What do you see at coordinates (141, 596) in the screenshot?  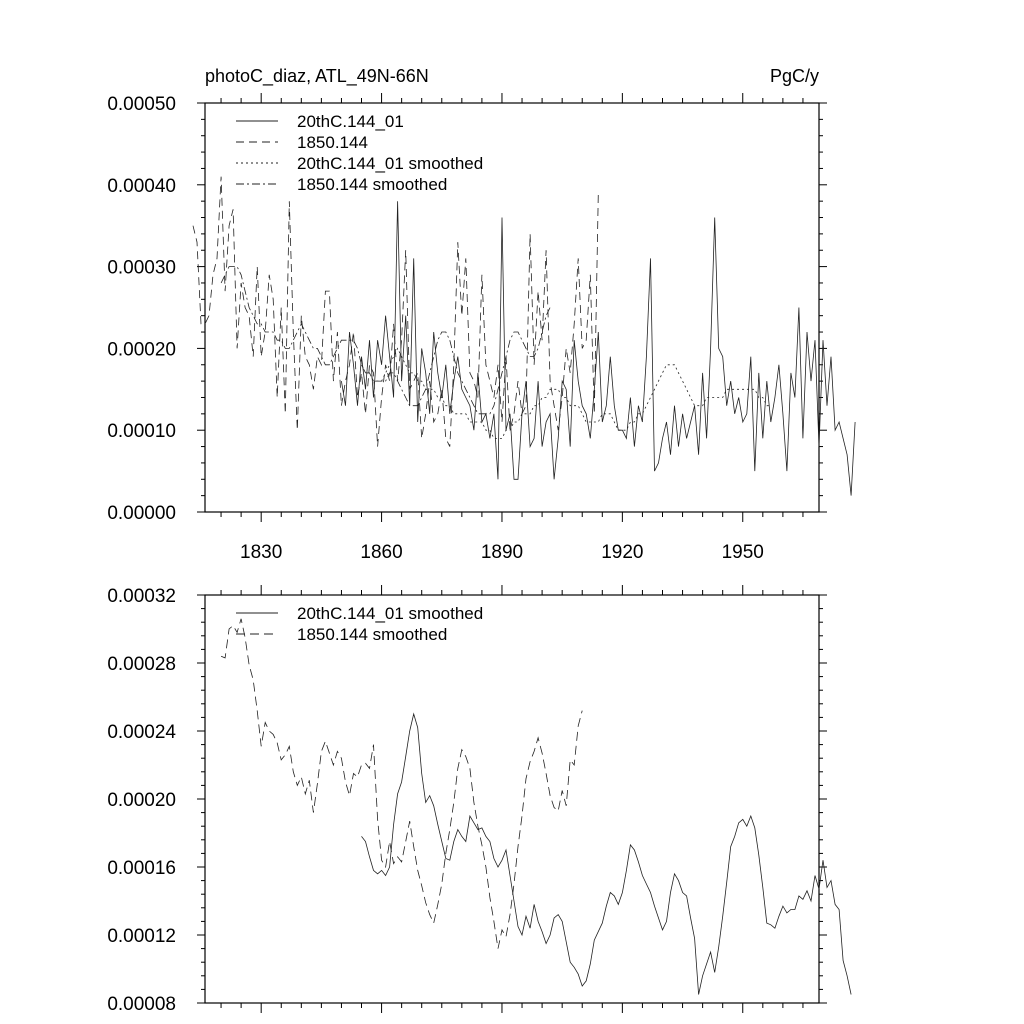 I see `y-tick-label: 0.00032` at bounding box center [141, 596].